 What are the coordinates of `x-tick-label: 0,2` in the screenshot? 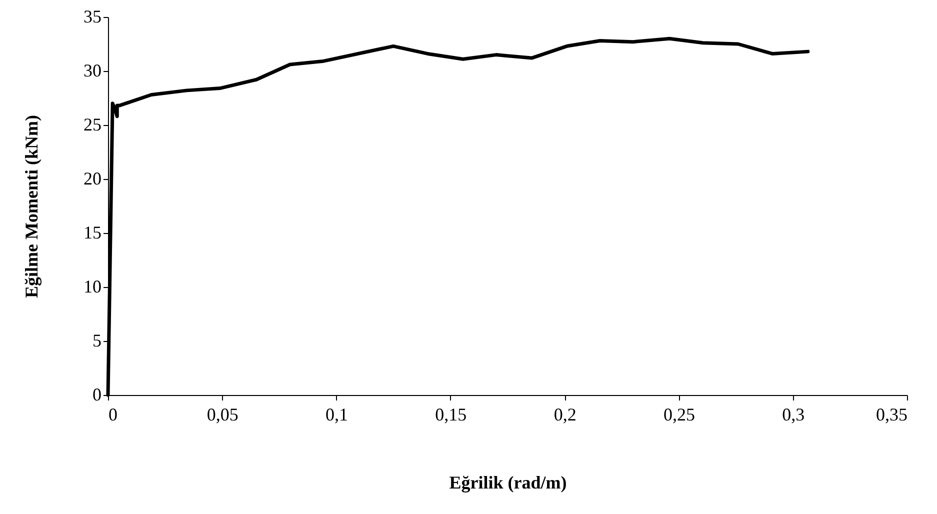 It's located at (565, 414).